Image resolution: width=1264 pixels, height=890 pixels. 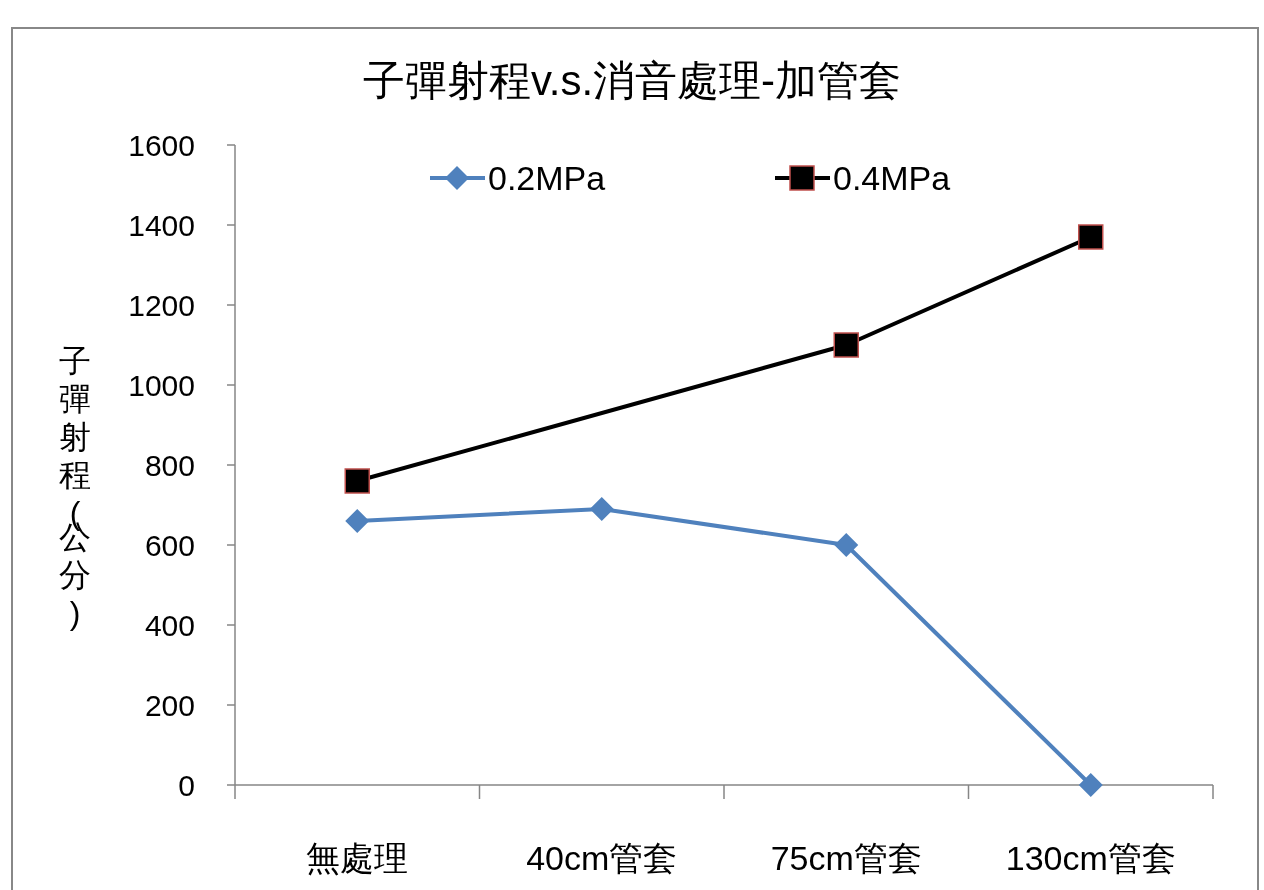 I want to click on y-tick-label: 400, so click(x=169, y=625).